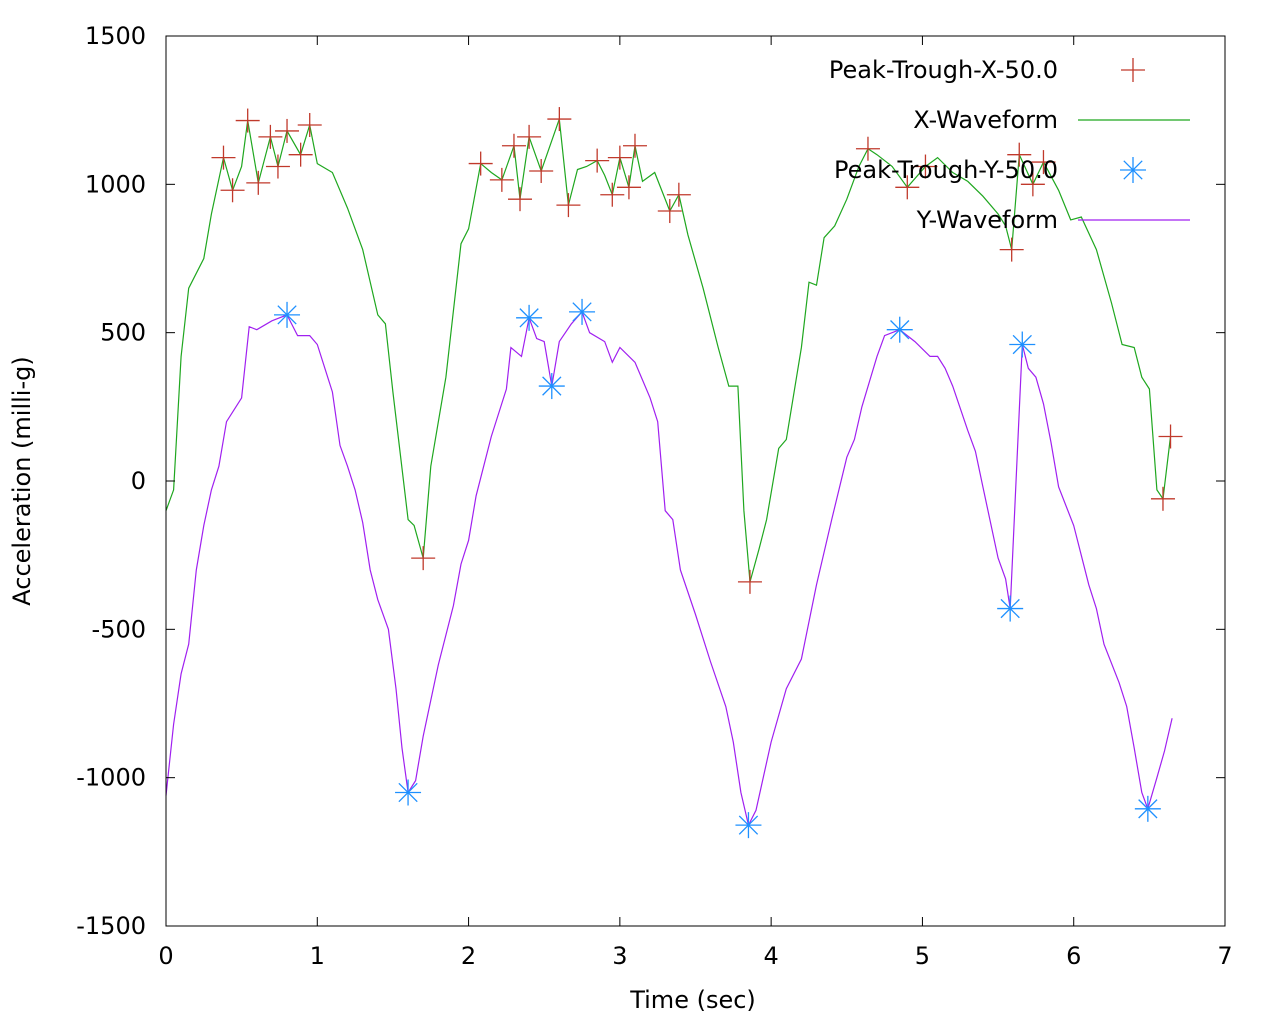 The width and height of the screenshot is (1280, 1024). Describe the element at coordinates (138, 481) in the screenshot. I see `y-tick-label: 0` at that location.